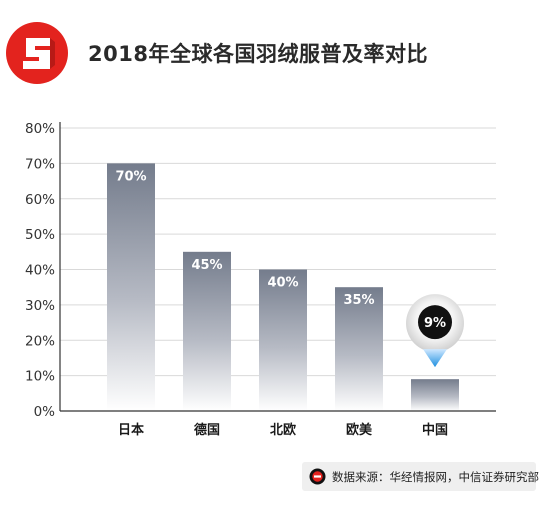 This screenshot has height=520, width=550. What do you see at coordinates (359, 430) in the screenshot?
I see `x-tick-label: 欧美` at bounding box center [359, 430].